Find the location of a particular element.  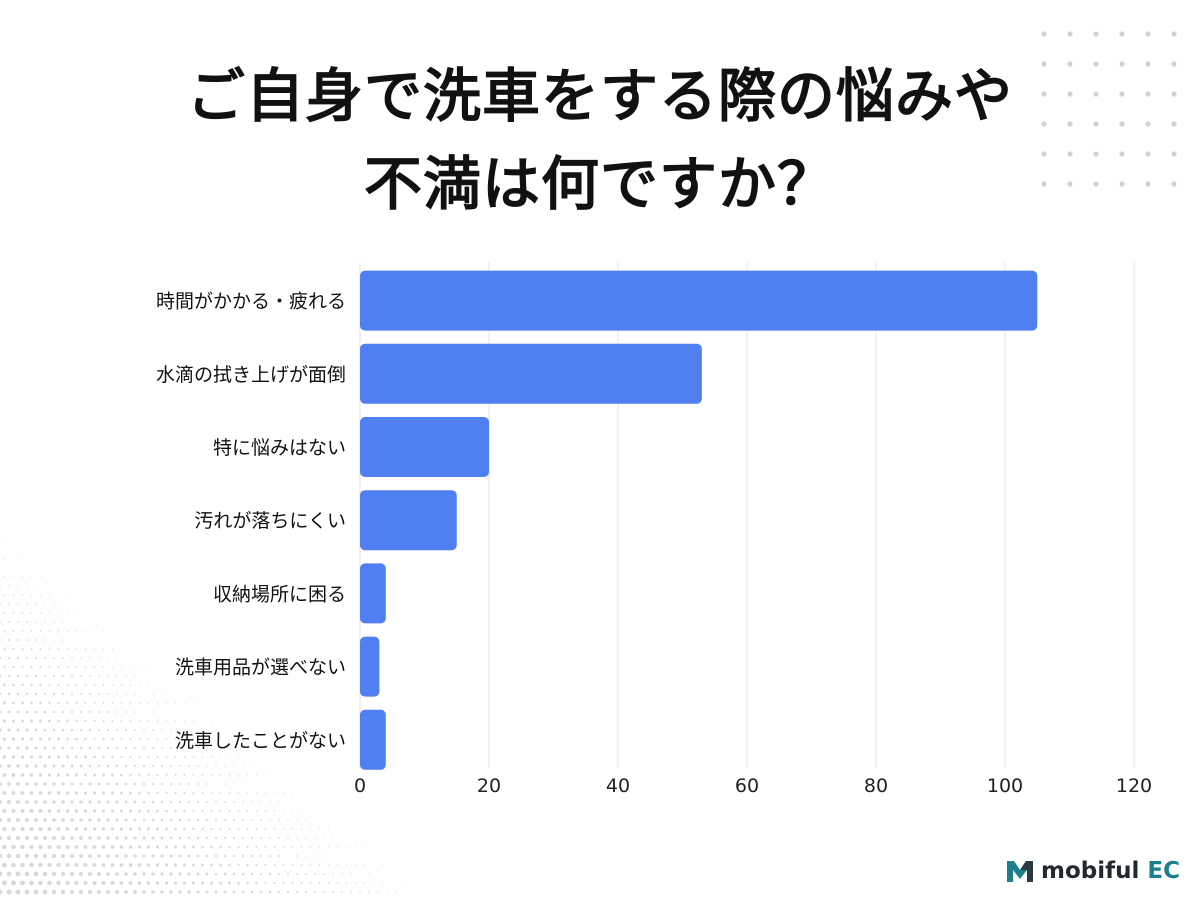

category-label-2: 水滴の拭き上げが面倒 is located at coordinates (251, 375).